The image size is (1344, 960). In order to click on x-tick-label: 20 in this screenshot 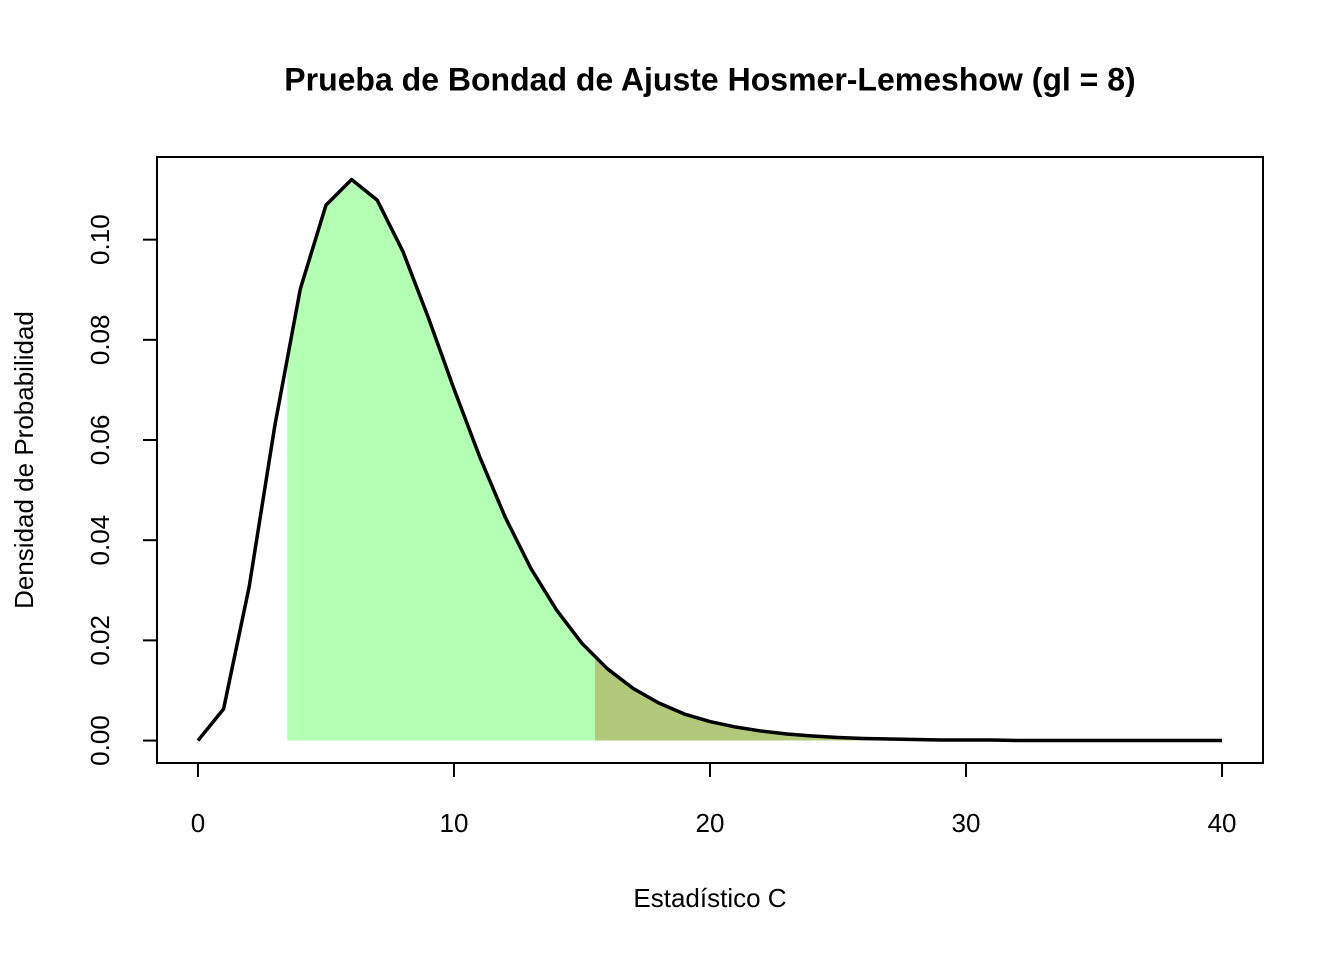, I will do `click(710, 823)`.